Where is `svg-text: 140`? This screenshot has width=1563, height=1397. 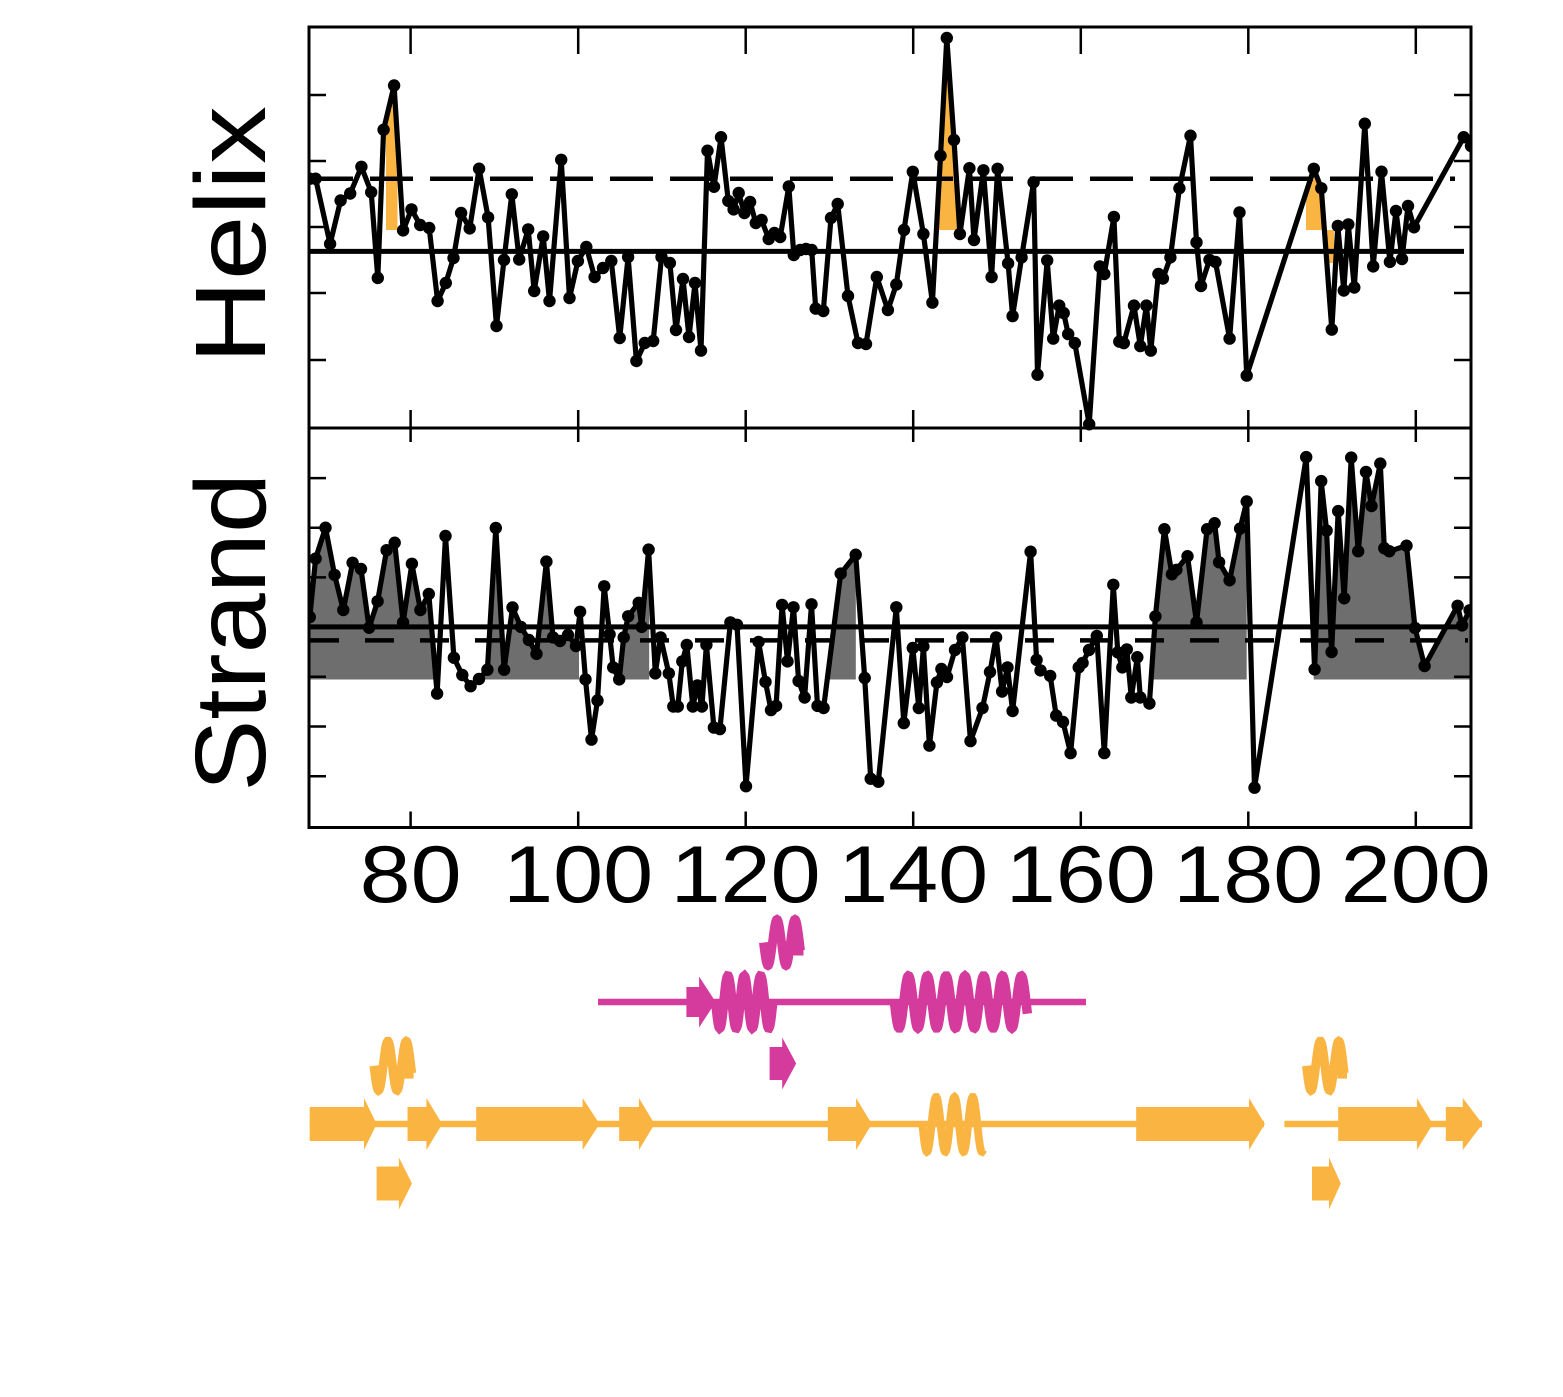
svg-text: 140 is located at coordinates (913, 875).